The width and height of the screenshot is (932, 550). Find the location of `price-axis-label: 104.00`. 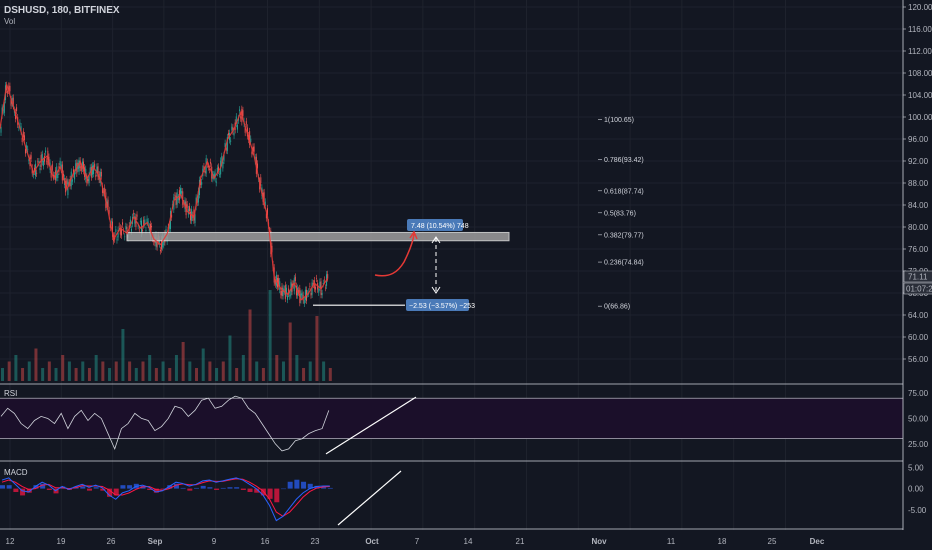

price-axis-label: 104.00 is located at coordinates (920, 95).